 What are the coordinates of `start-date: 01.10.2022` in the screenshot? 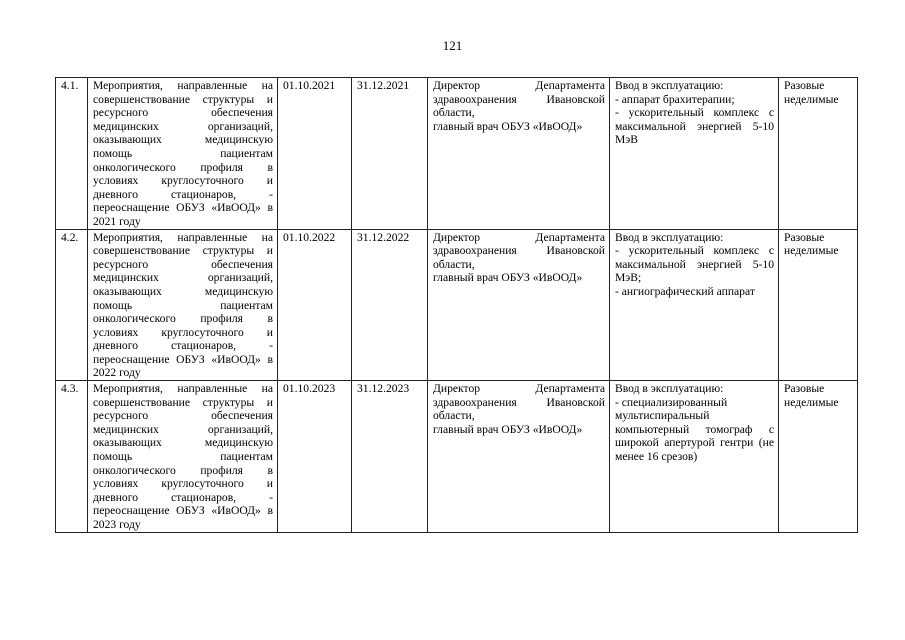 It's located at (314, 305).